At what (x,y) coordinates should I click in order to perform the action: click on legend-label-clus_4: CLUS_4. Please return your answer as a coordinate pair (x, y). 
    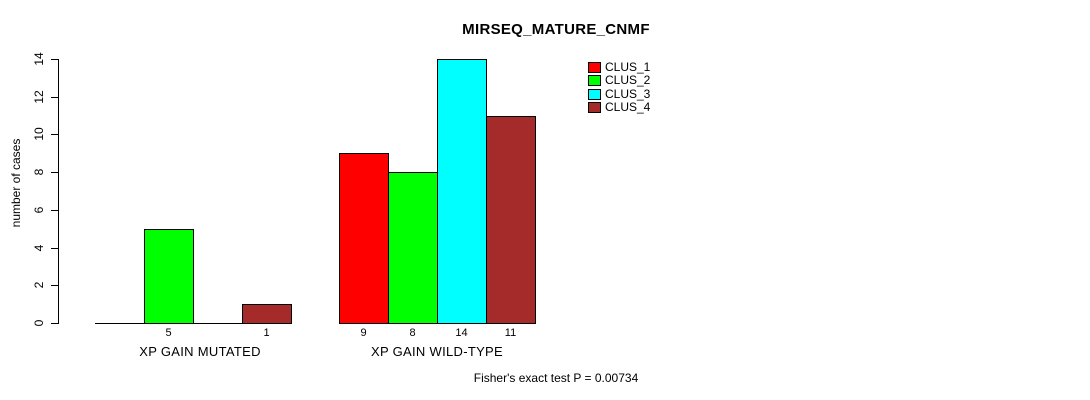
    Looking at the image, I should click on (628, 107).